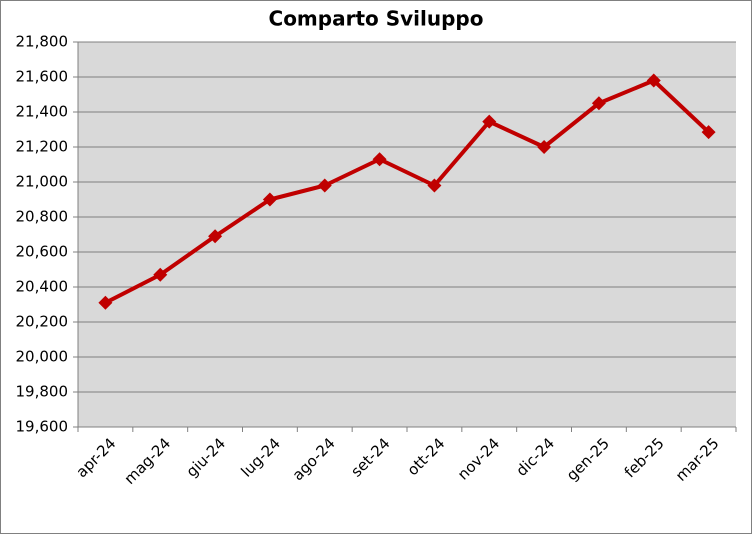 Image resolution: width=752 pixels, height=534 pixels. What do you see at coordinates (42, 287) in the screenshot?
I see `y-tick-label: 20,400` at bounding box center [42, 287].